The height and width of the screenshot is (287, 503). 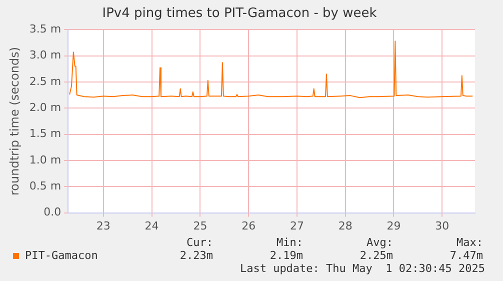 What do you see at coordinates (14, 121) in the screenshot?
I see `y-axis-title: roundtrip time (seconds)` at bounding box center [14, 121].